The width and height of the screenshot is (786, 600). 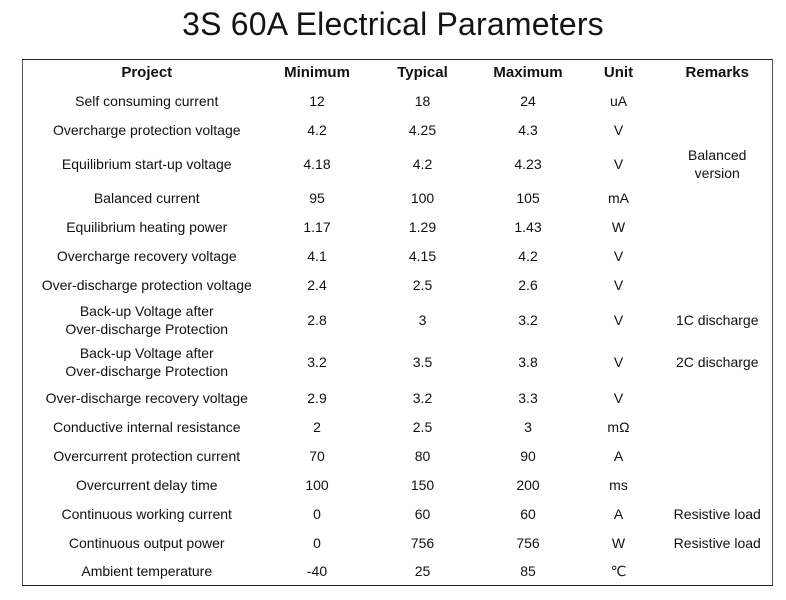 I want to click on maximum-cell: 90, so click(x=528, y=455).